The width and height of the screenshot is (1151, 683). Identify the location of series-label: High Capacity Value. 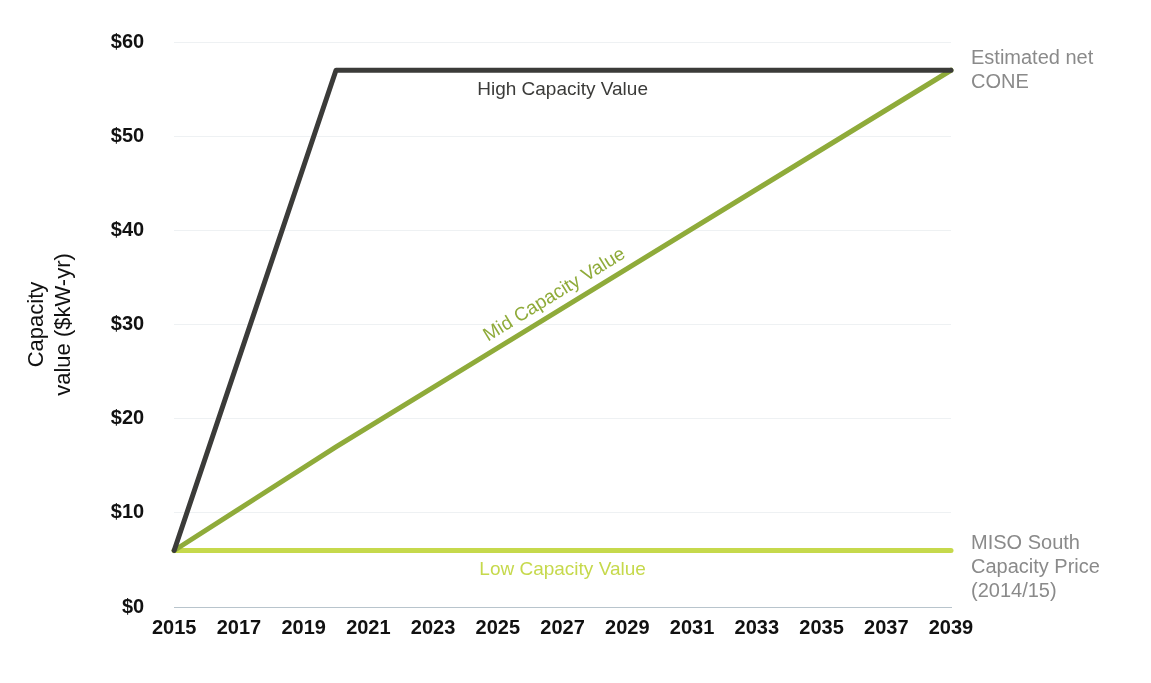
(562, 88).